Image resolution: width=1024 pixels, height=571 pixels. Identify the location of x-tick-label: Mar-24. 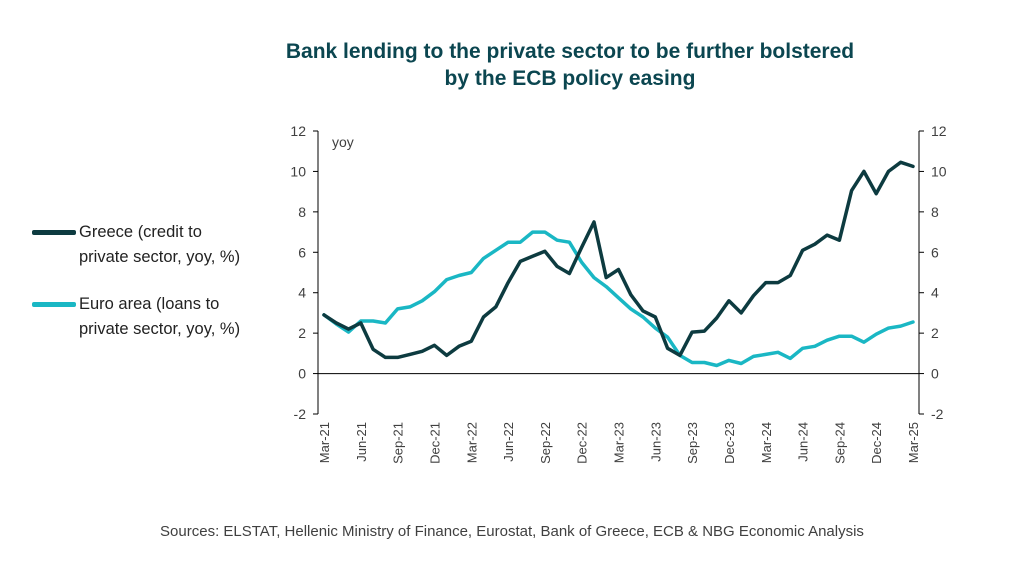
(766, 442).